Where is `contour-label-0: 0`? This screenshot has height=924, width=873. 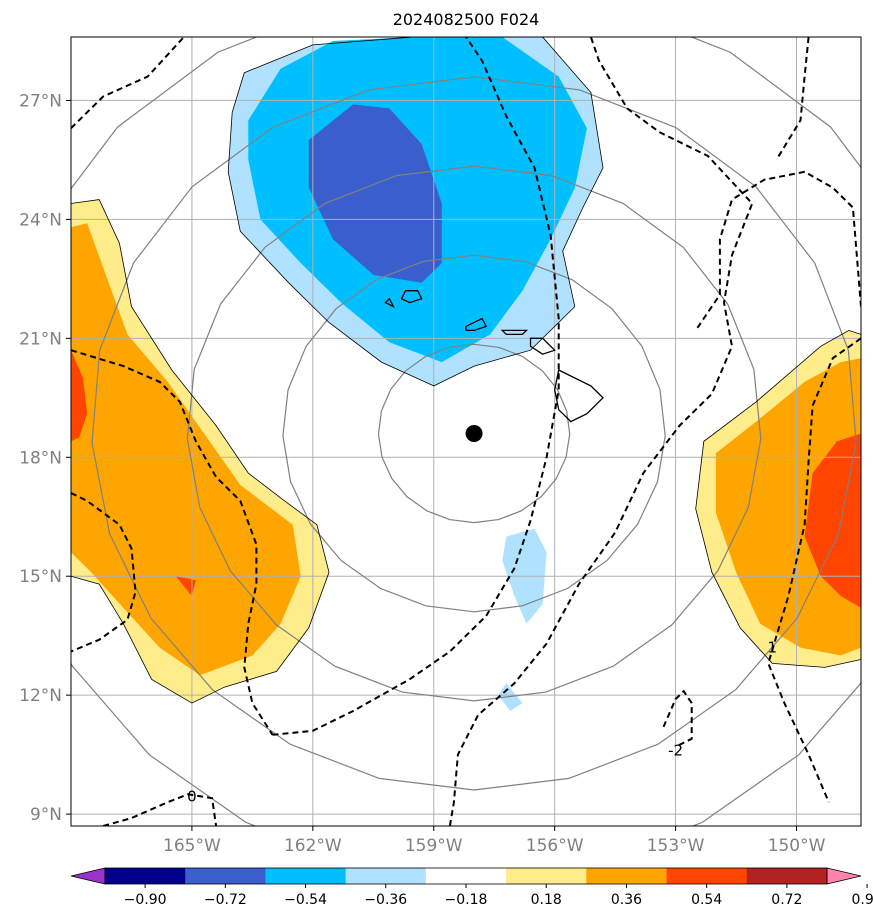
contour-label-0: 0 is located at coordinates (192, 796).